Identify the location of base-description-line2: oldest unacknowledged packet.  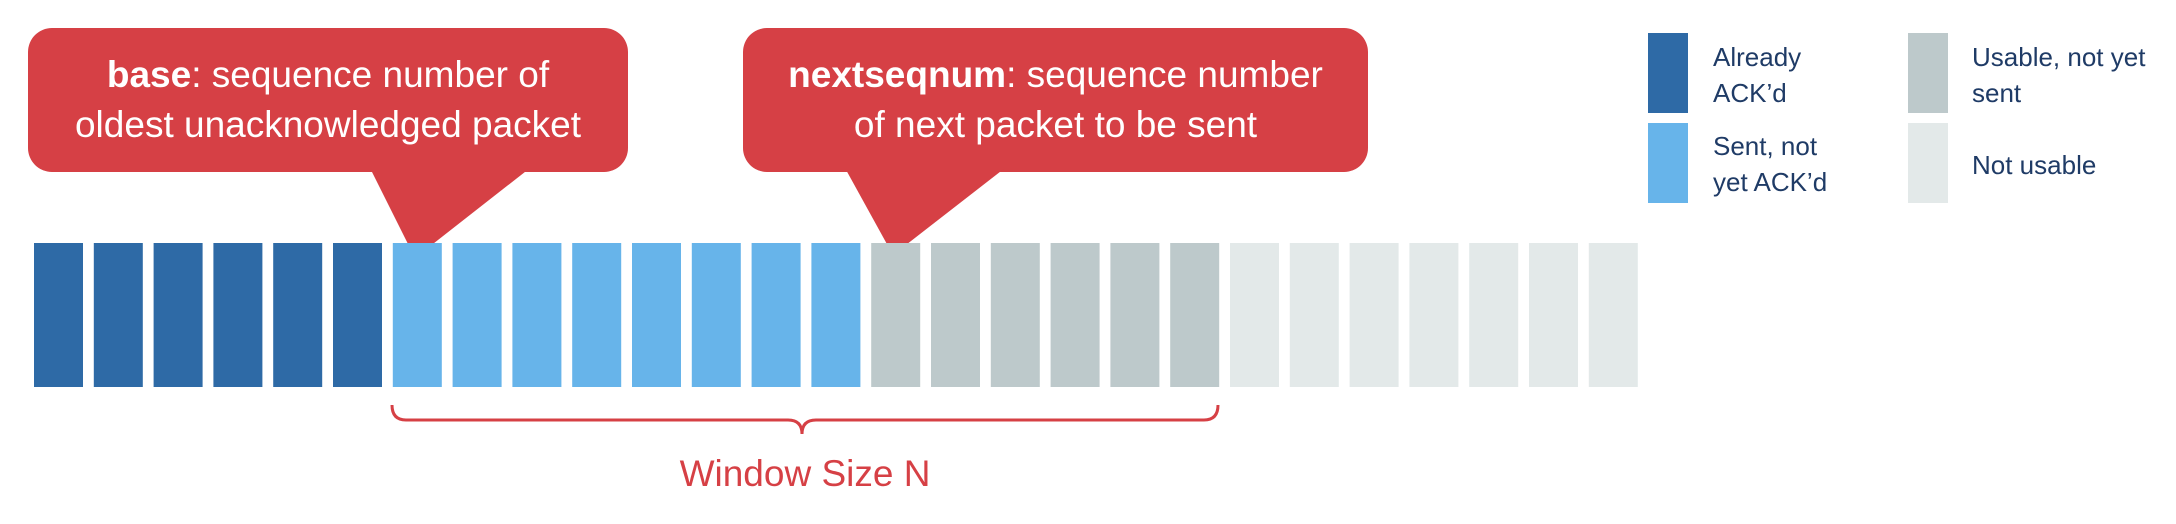
(328, 124).